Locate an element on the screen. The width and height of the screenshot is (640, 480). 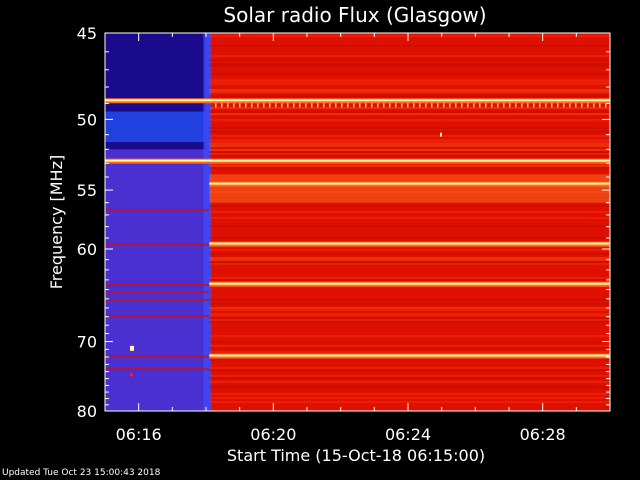
y-tick-label: 55 is located at coordinates (87, 190).